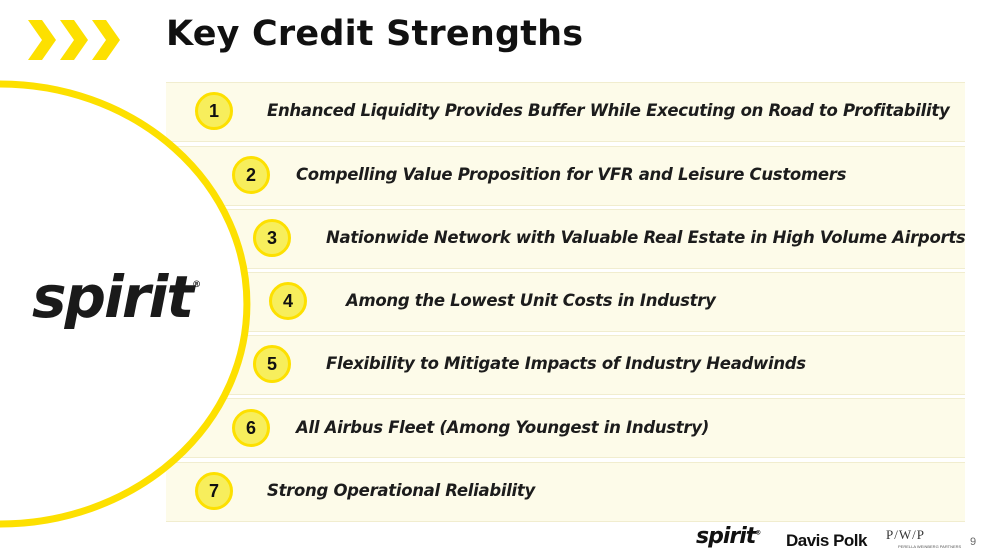 This screenshot has width=989, height=557. I want to click on chevron-arrows-icon, so click(74, 40).